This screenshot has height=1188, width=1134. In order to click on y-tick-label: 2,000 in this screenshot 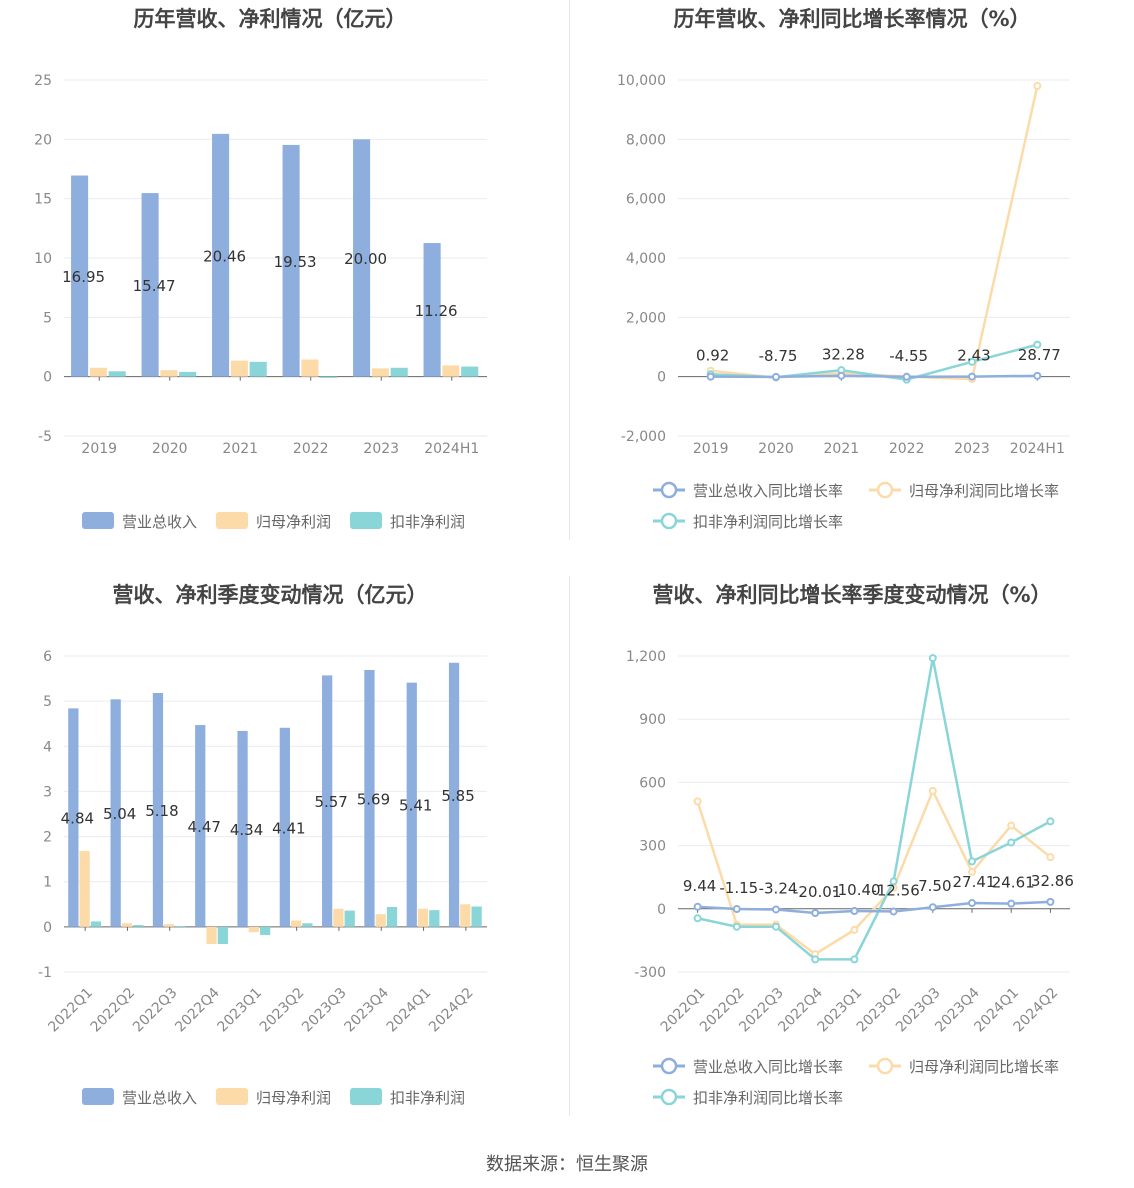, I will do `click(646, 318)`.